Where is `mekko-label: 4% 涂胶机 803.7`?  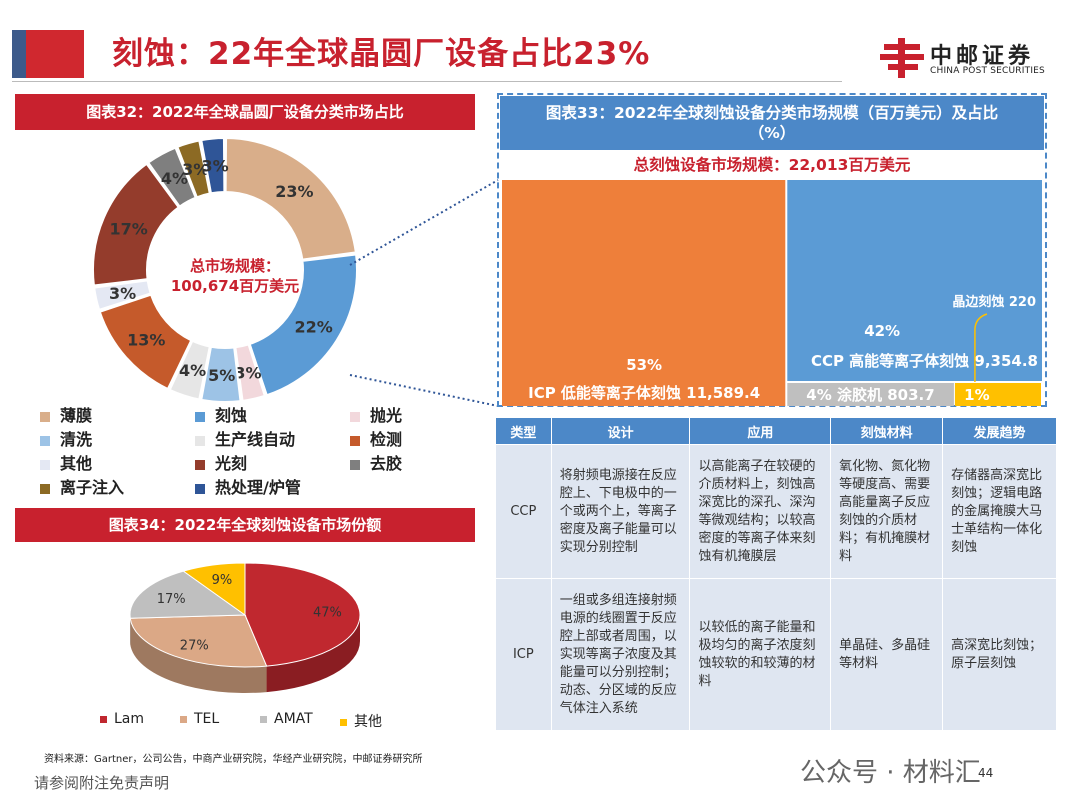
mekko-label: 4% 涂胶机 803.7 is located at coordinates (870, 395).